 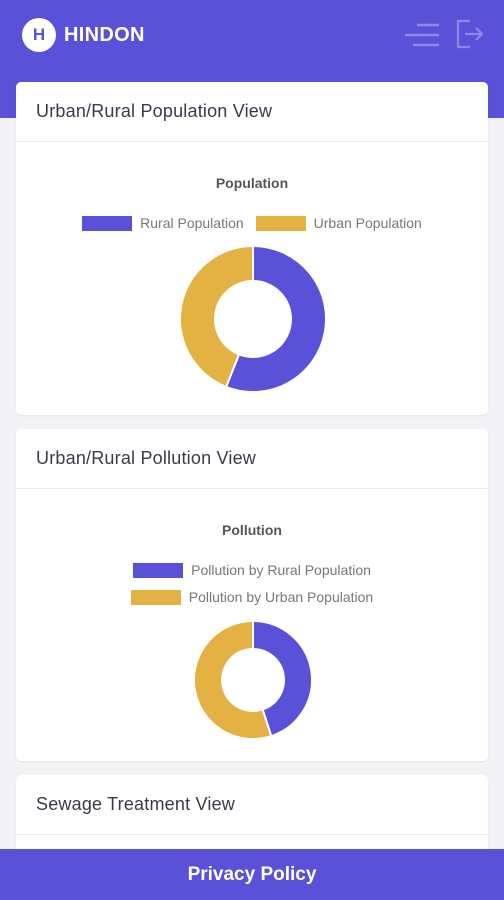 I want to click on card-header: Sewage Treatment View, so click(x=252, y=805).